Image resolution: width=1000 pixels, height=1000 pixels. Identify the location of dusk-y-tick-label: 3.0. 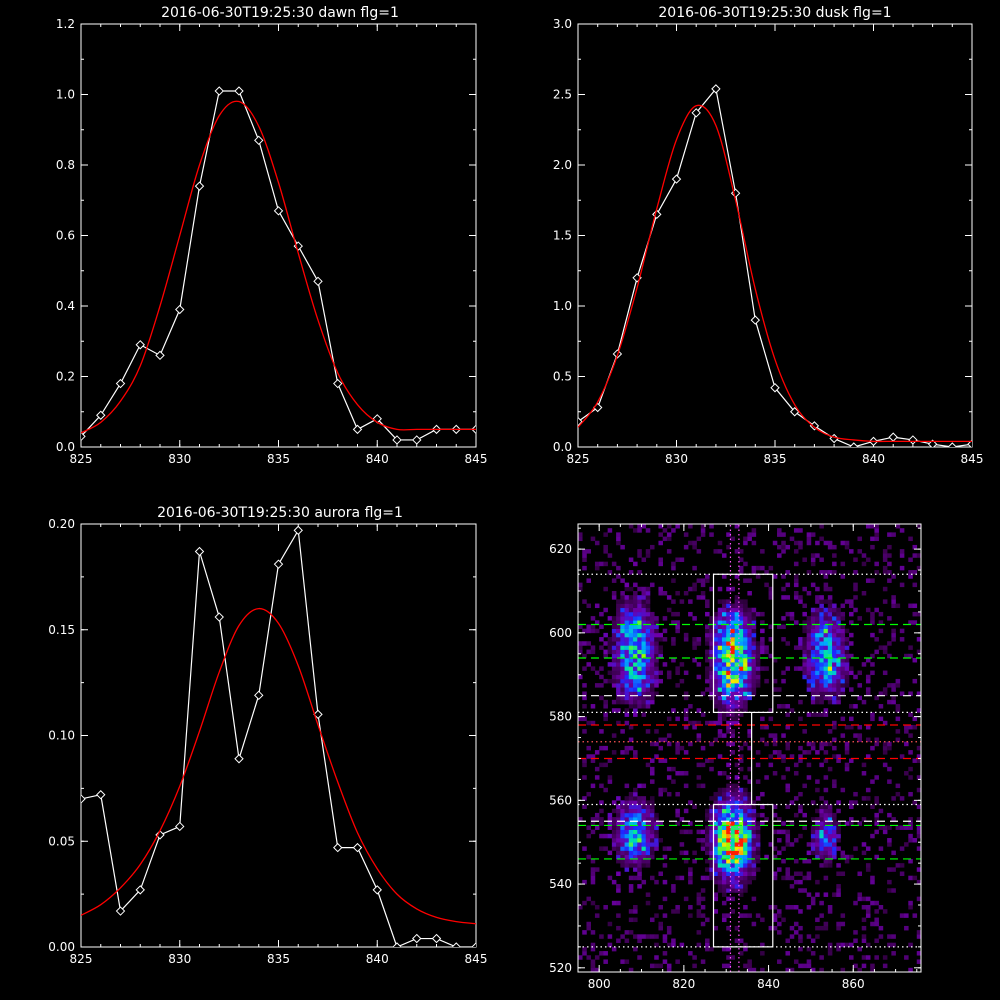
(562, 24).